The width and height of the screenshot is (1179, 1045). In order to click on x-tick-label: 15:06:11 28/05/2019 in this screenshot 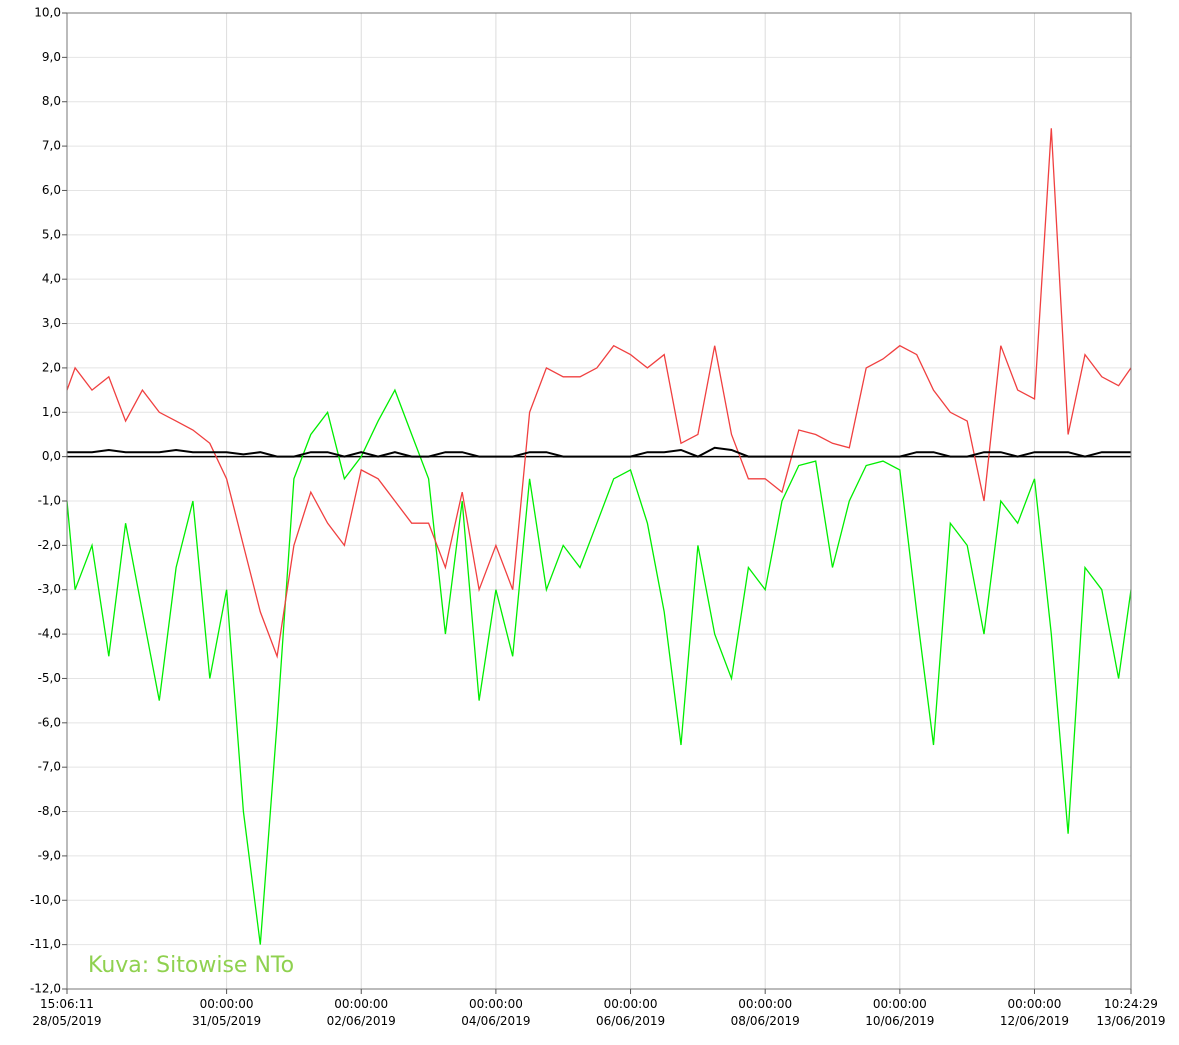, I will do `click(66, 1012)`.